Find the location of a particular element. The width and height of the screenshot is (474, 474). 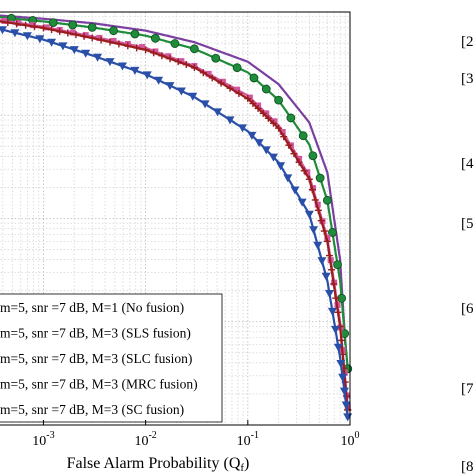

side-reference: [6 is located at coordinates (467, 309).